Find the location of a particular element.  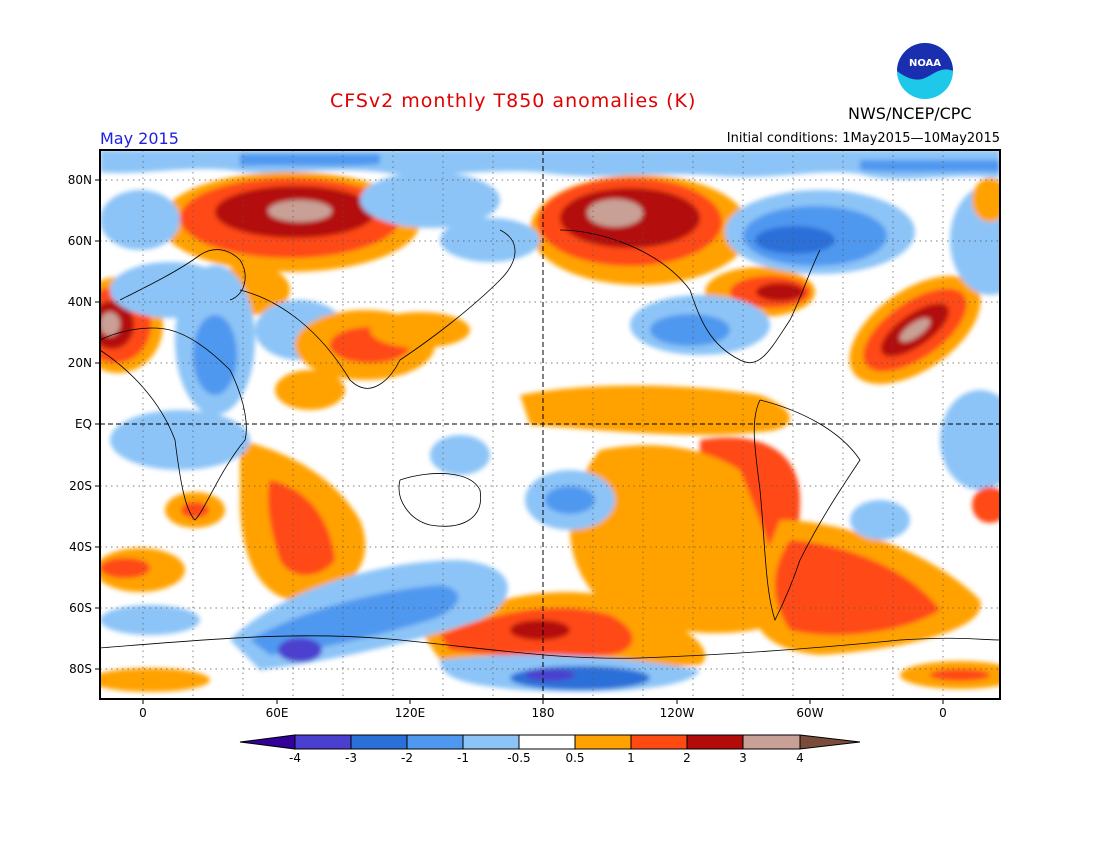

lat-label: EQ is located at coordinates (83, 424).